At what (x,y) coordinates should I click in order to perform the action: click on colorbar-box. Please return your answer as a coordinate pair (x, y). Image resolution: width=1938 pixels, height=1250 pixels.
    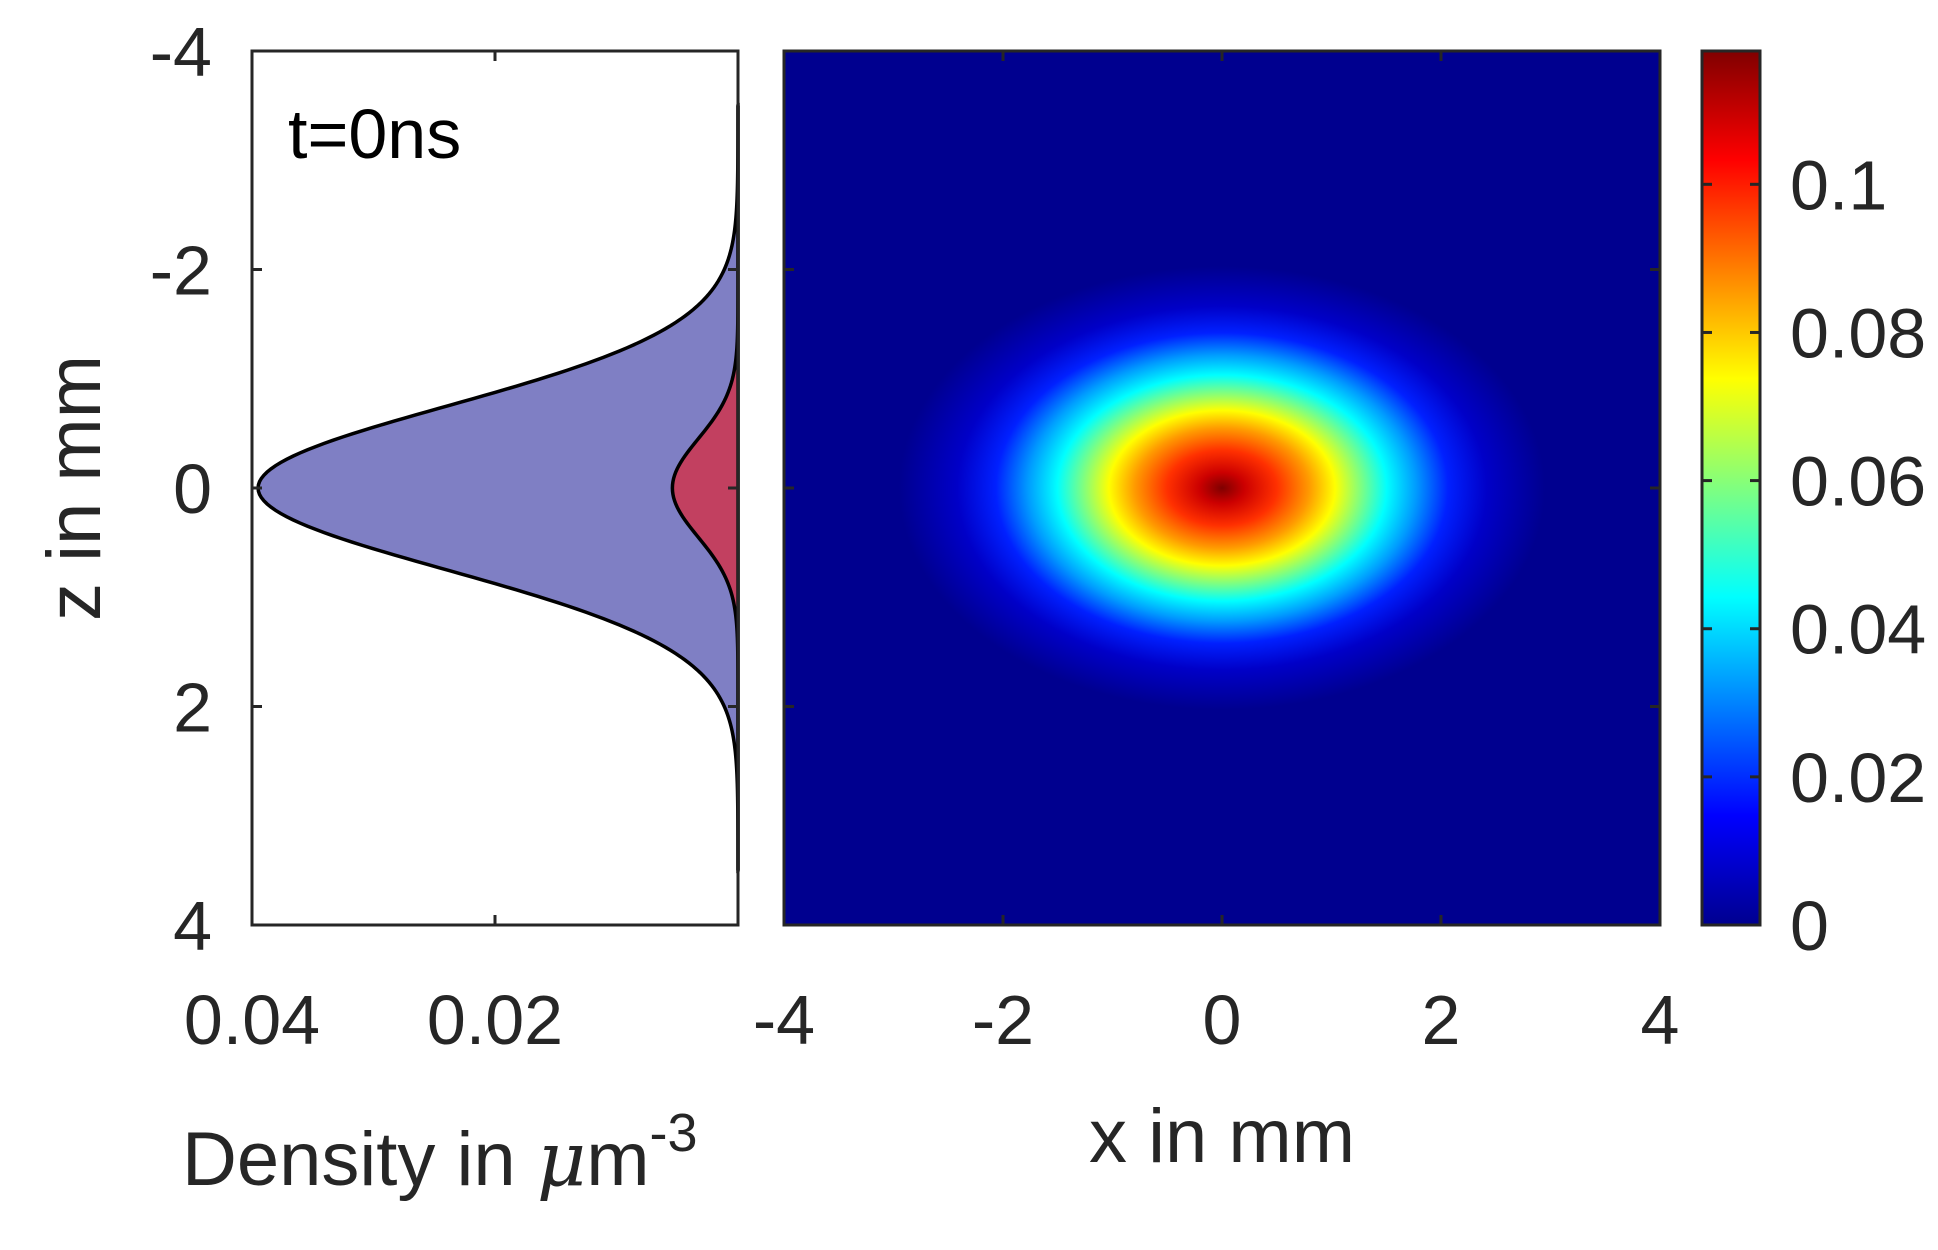
    Looking at the image, I should click on (1731, 488).